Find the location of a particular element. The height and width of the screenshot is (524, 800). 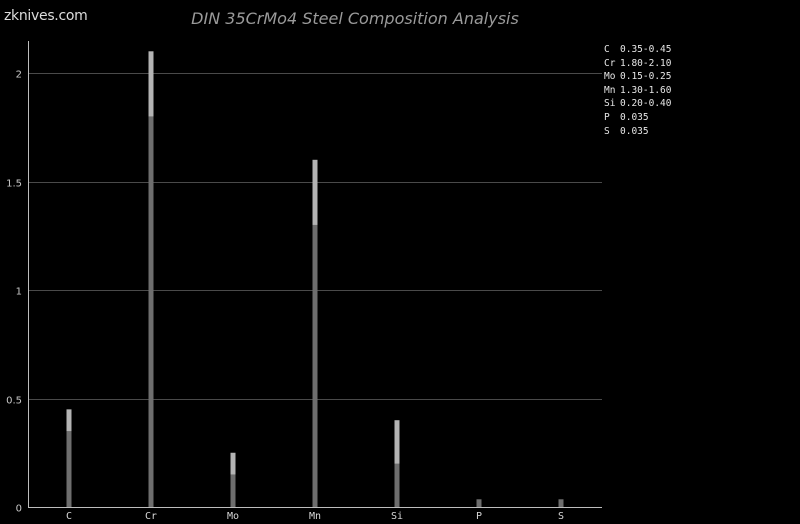

site-logo: zknives.com is located at coordinates (46, 16).